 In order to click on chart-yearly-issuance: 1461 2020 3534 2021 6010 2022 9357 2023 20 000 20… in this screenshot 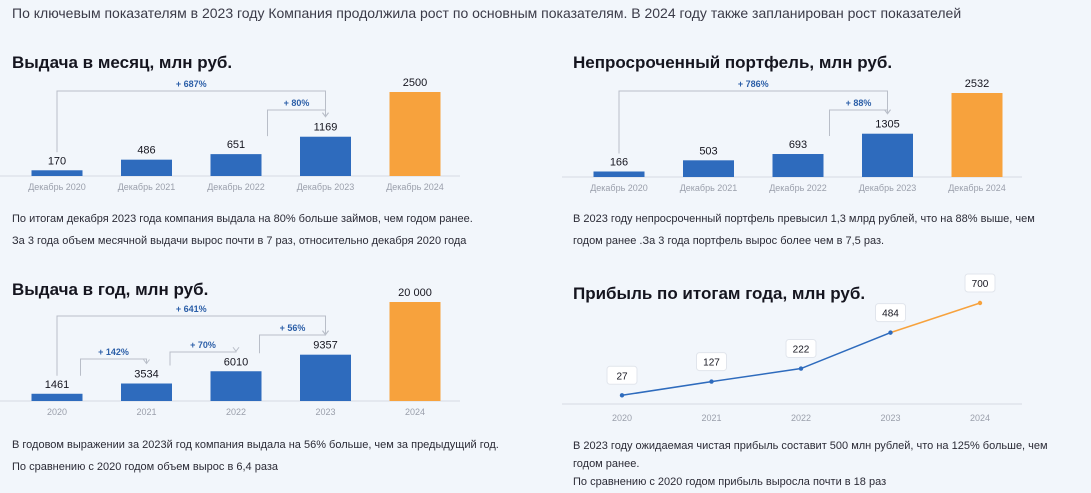, I will do `click(230, 352)`.